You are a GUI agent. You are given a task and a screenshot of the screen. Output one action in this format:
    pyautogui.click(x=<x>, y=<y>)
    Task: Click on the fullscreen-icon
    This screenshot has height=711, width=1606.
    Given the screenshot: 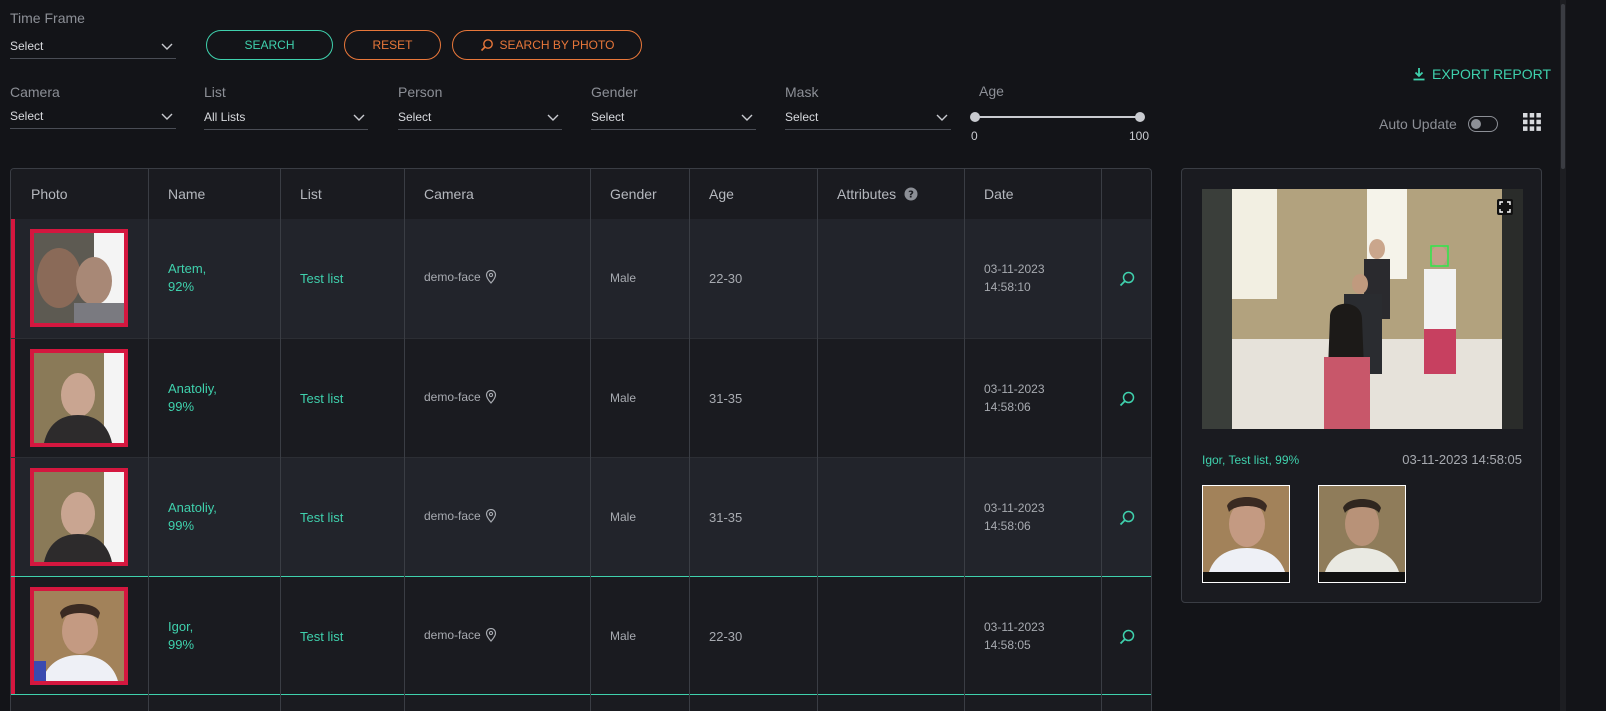 What is the action you would take?
    pyautogui.click(x=1505, y=207)
    